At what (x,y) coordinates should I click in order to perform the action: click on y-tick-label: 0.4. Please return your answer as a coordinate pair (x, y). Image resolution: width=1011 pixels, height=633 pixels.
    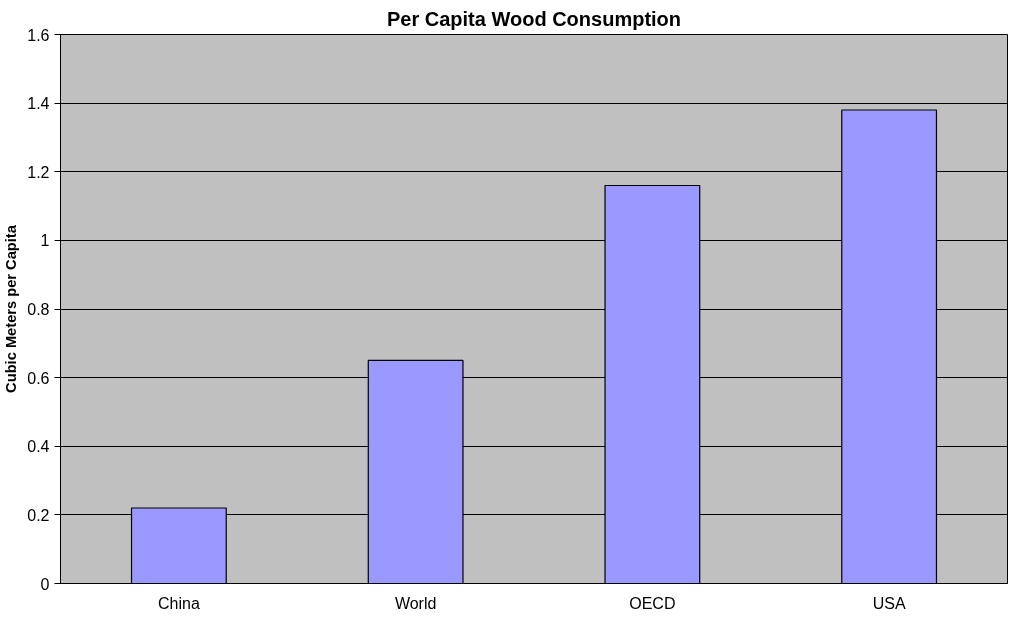
    Looking at the image, I should click on (38, 447).